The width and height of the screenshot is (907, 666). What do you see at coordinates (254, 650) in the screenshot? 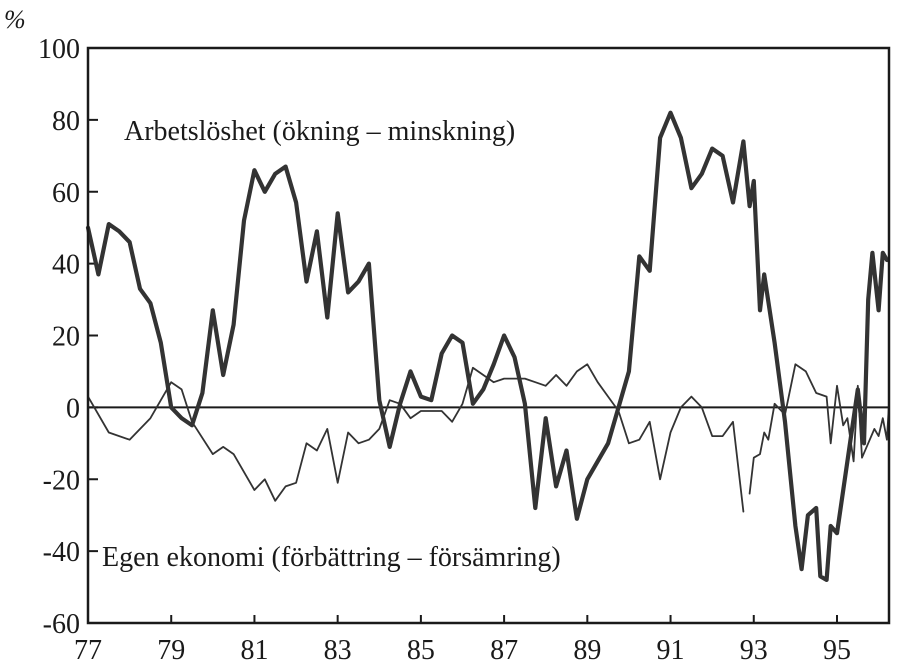
I see `x-tick-label: 81` at bounding box center [254, 650].